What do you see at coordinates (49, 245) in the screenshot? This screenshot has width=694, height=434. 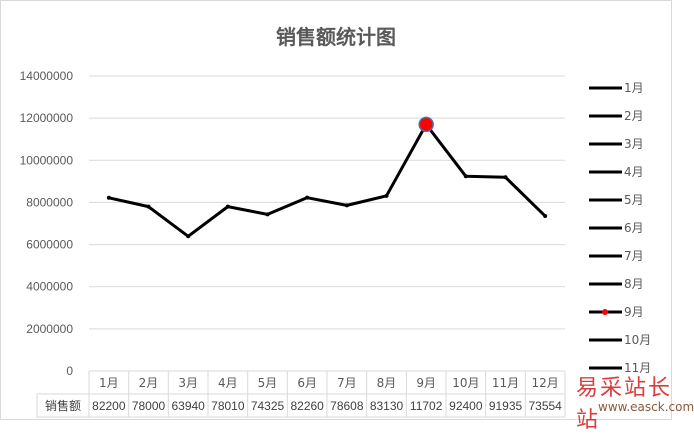 I see `y-tick-label: 6000000` at bounding box center [49, 245].